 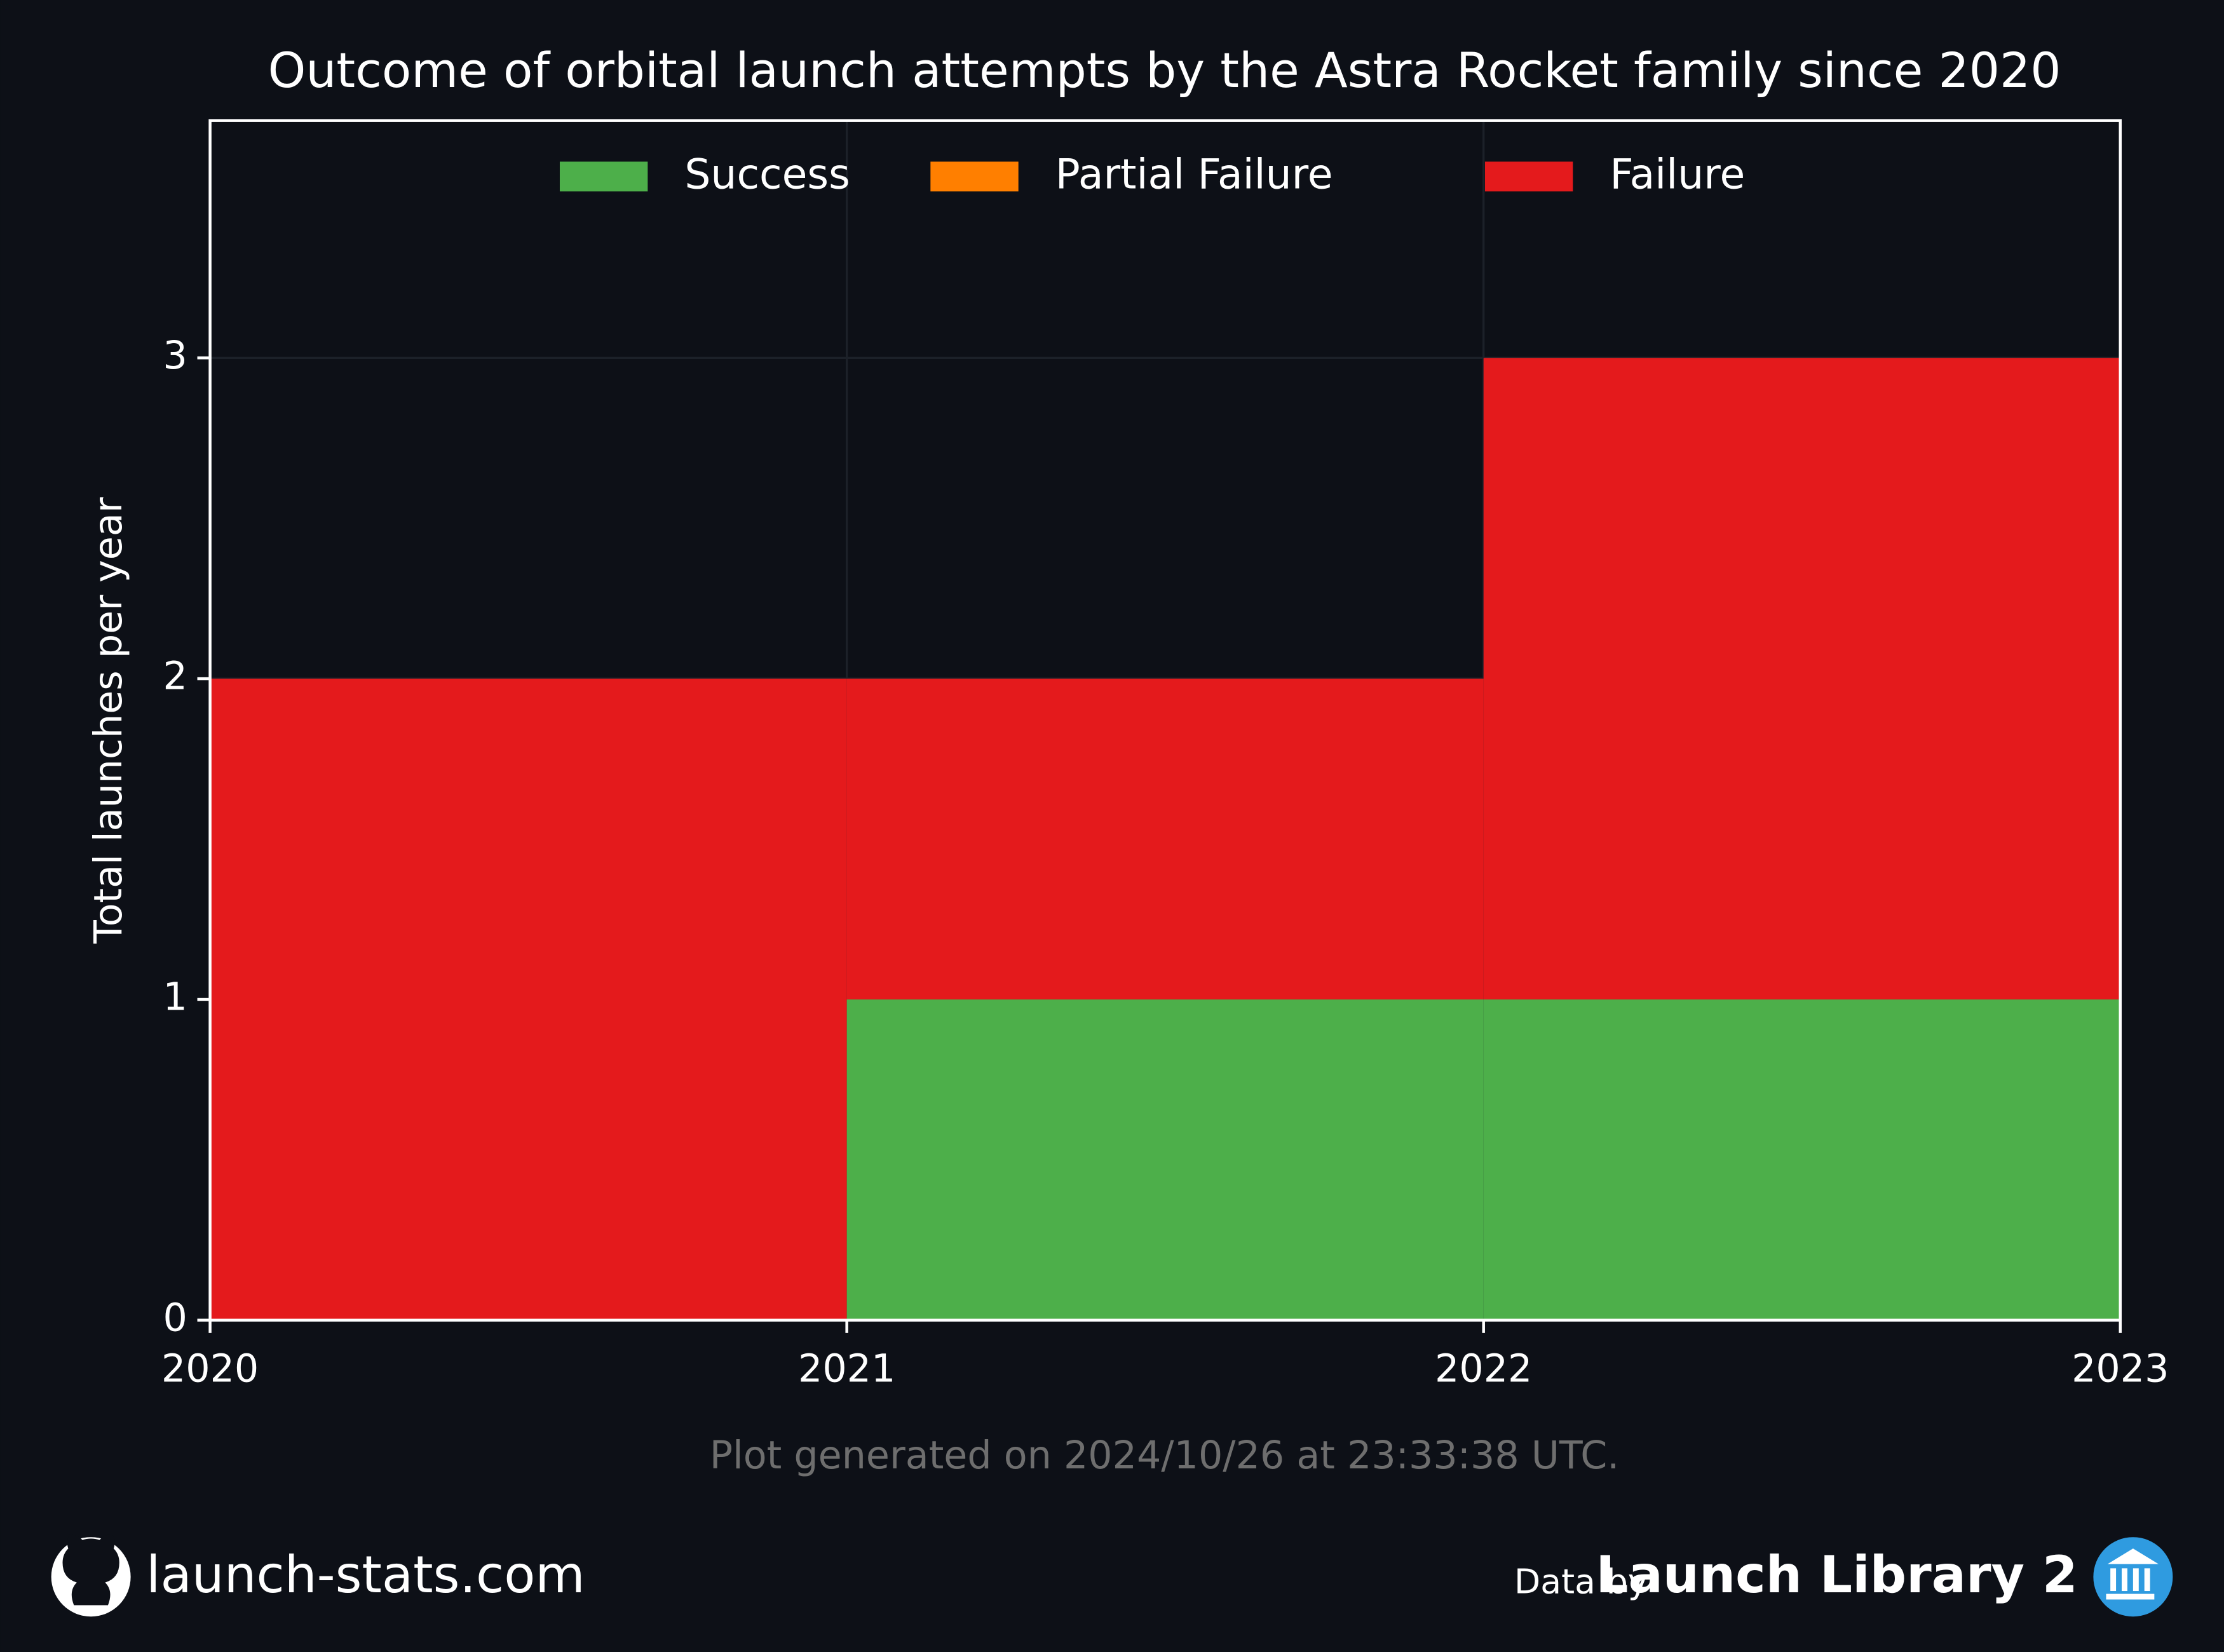 I want to click on x-tick-label: 2023, so click(x=2120, y=1369).